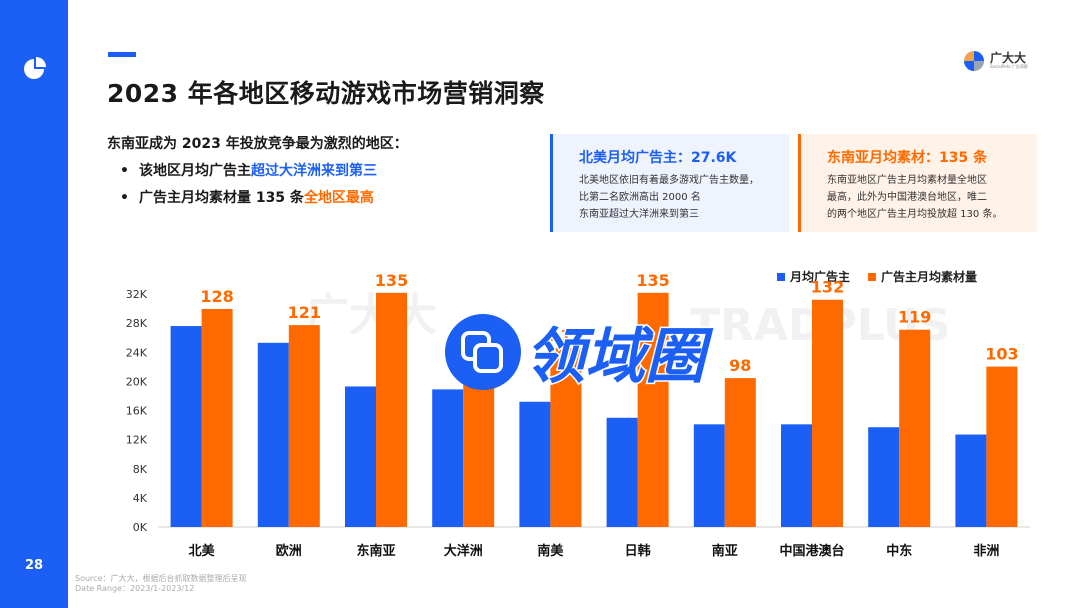 Image resolution: width=1080 pixels, height=608 pixels. What do you see at coordinates (140, 527) in the screenshot?
I see `y-tick-label: 0K` at bounding box center [140, 527].